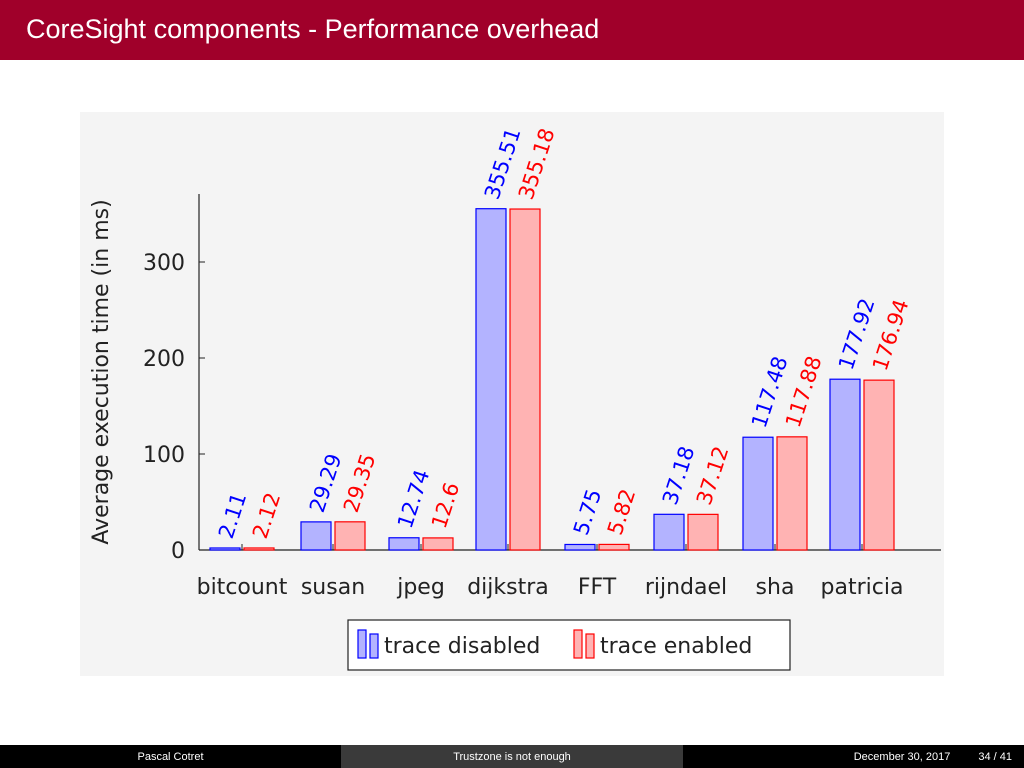 Image resolution: width=1024 pixels, height=768 pixels. I want to click on footer-subtitle: Trustzone is not enough, so click(512, 756).